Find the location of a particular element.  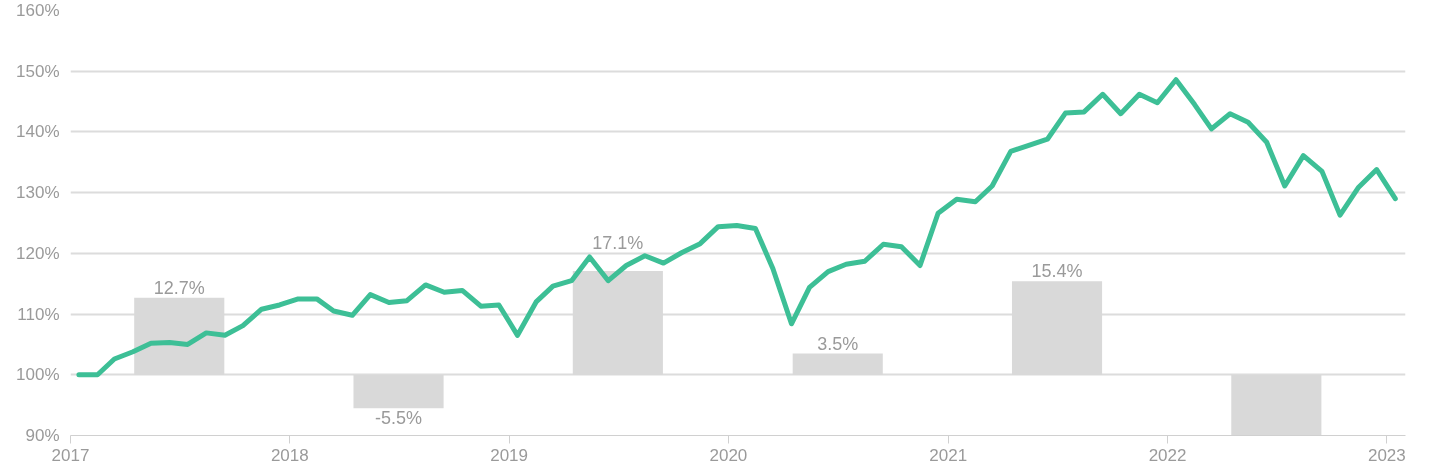

y-tick-label: 130% is located at coordinates (38, 193).